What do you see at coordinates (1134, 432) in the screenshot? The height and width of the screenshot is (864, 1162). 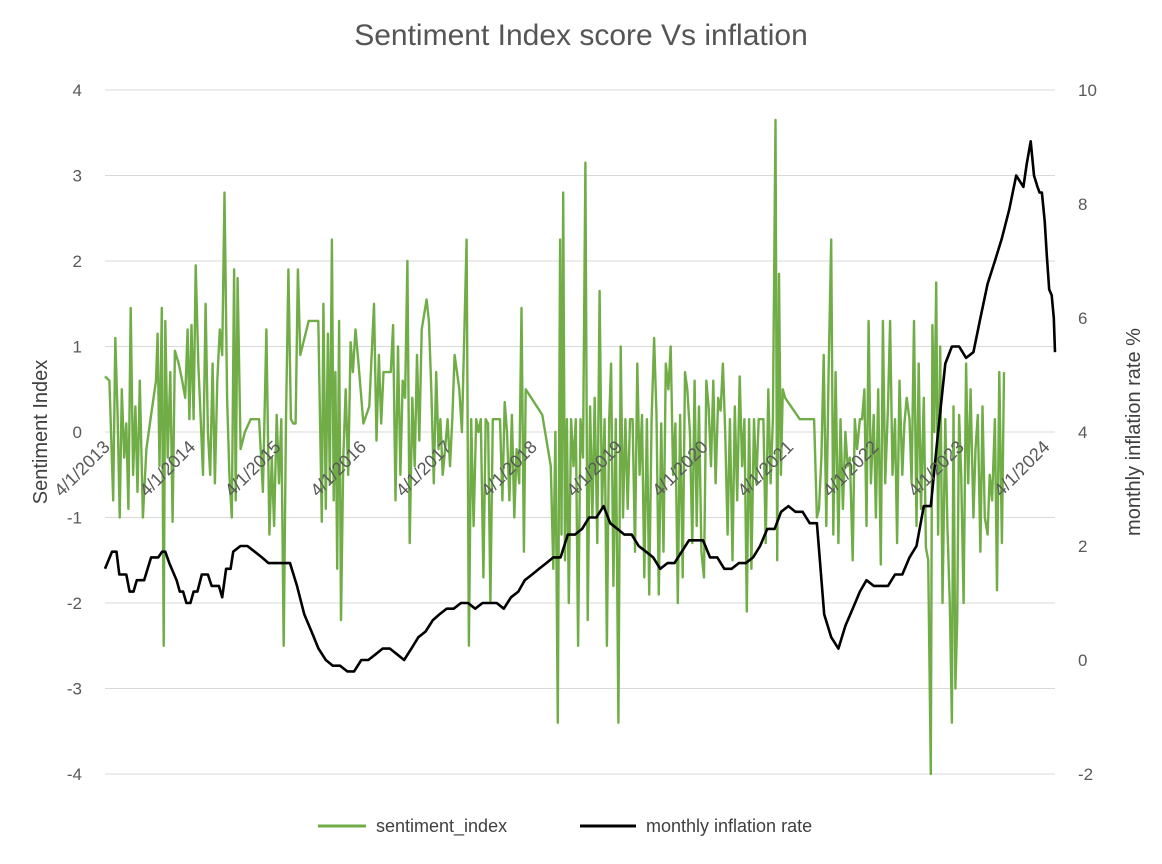 I see `y2-axis-title: monthly inflation rate %` at bounding box center [1134, 432].